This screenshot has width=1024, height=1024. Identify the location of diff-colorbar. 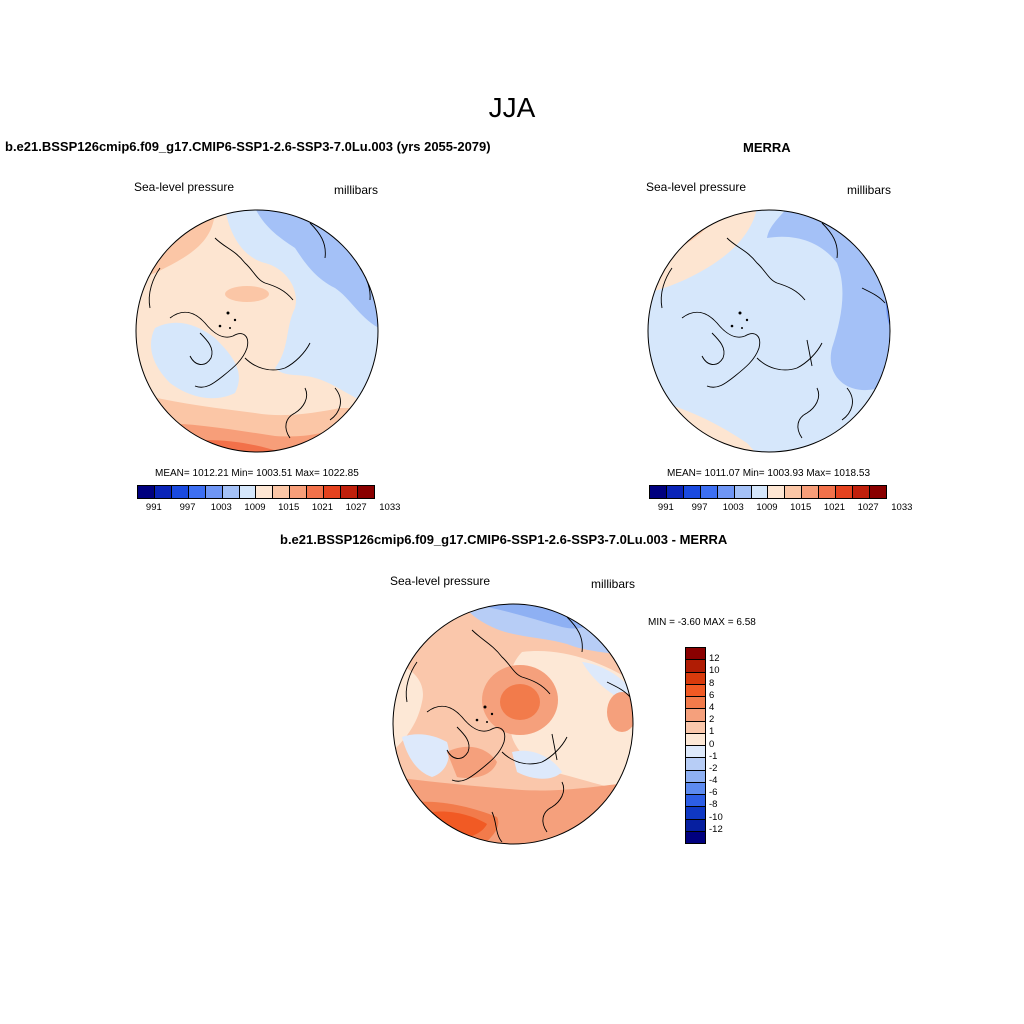
(695, 745).